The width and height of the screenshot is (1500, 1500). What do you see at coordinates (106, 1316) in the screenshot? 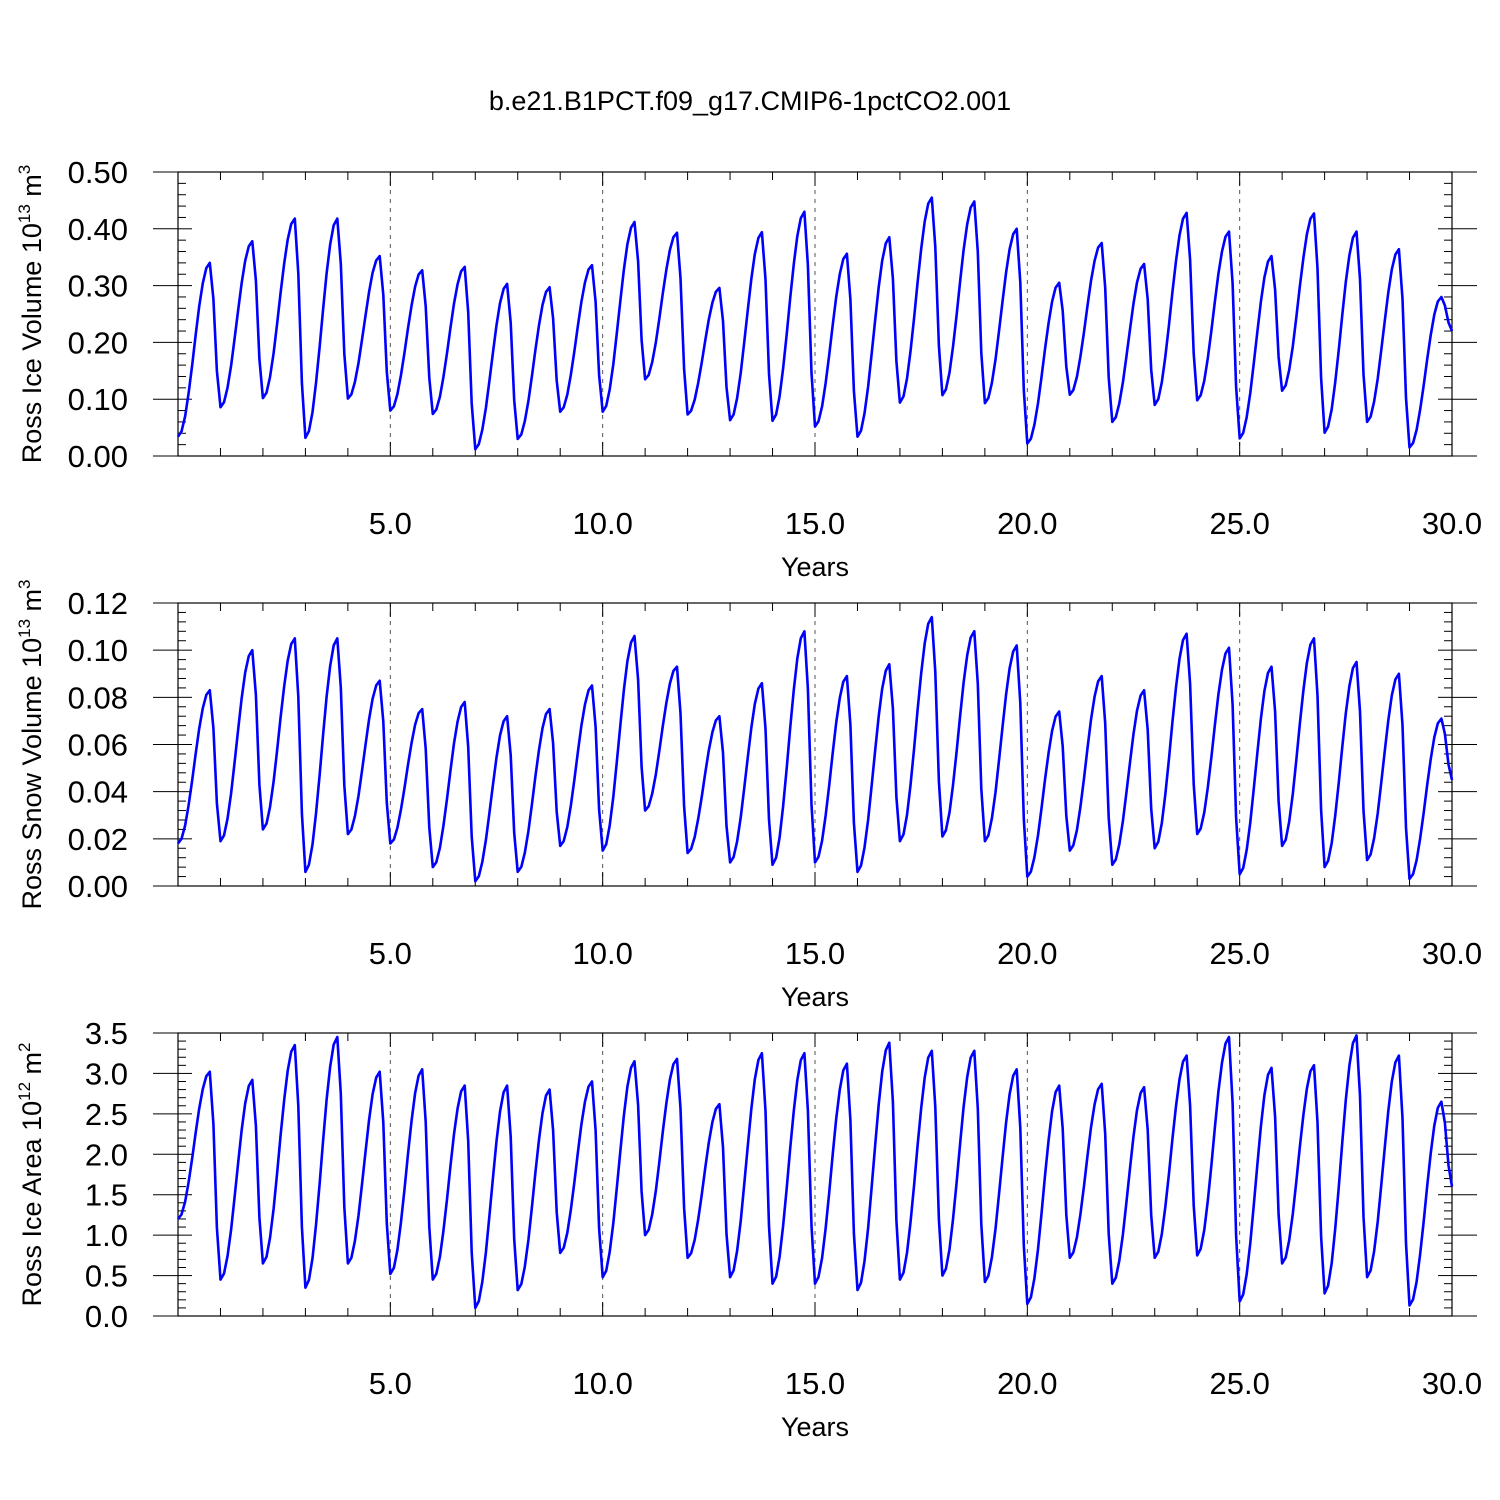
I see `y-tick-label: 0.0` at bounding box center [106, 1316].